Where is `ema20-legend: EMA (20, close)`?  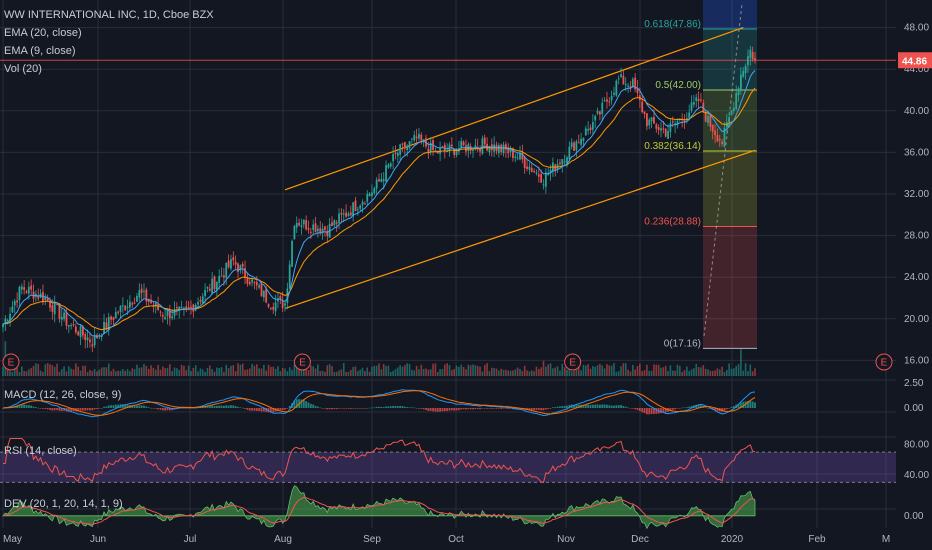 ema20-legend: EMA (20, close) is located at coordinates (43, 33).